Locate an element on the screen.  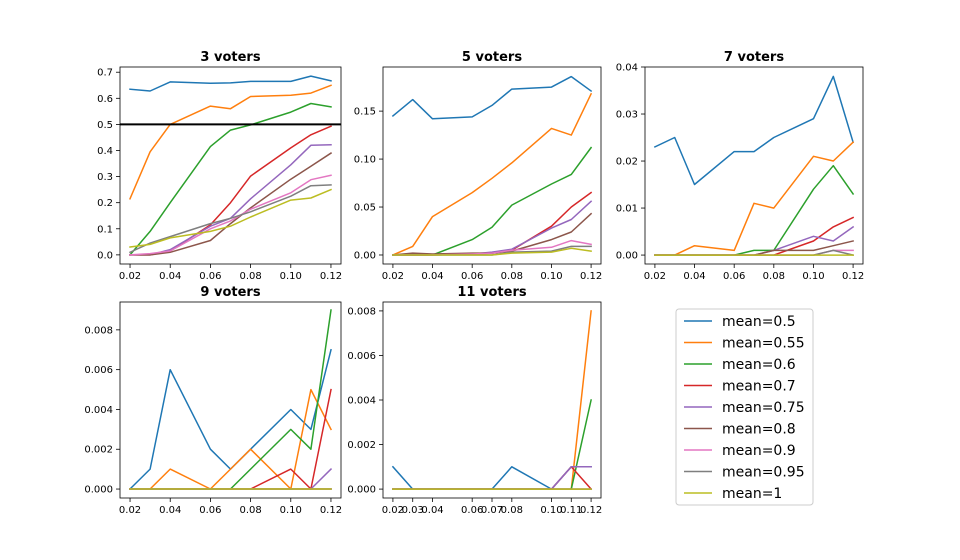
legend-frame is located at coordinates (744, 407).